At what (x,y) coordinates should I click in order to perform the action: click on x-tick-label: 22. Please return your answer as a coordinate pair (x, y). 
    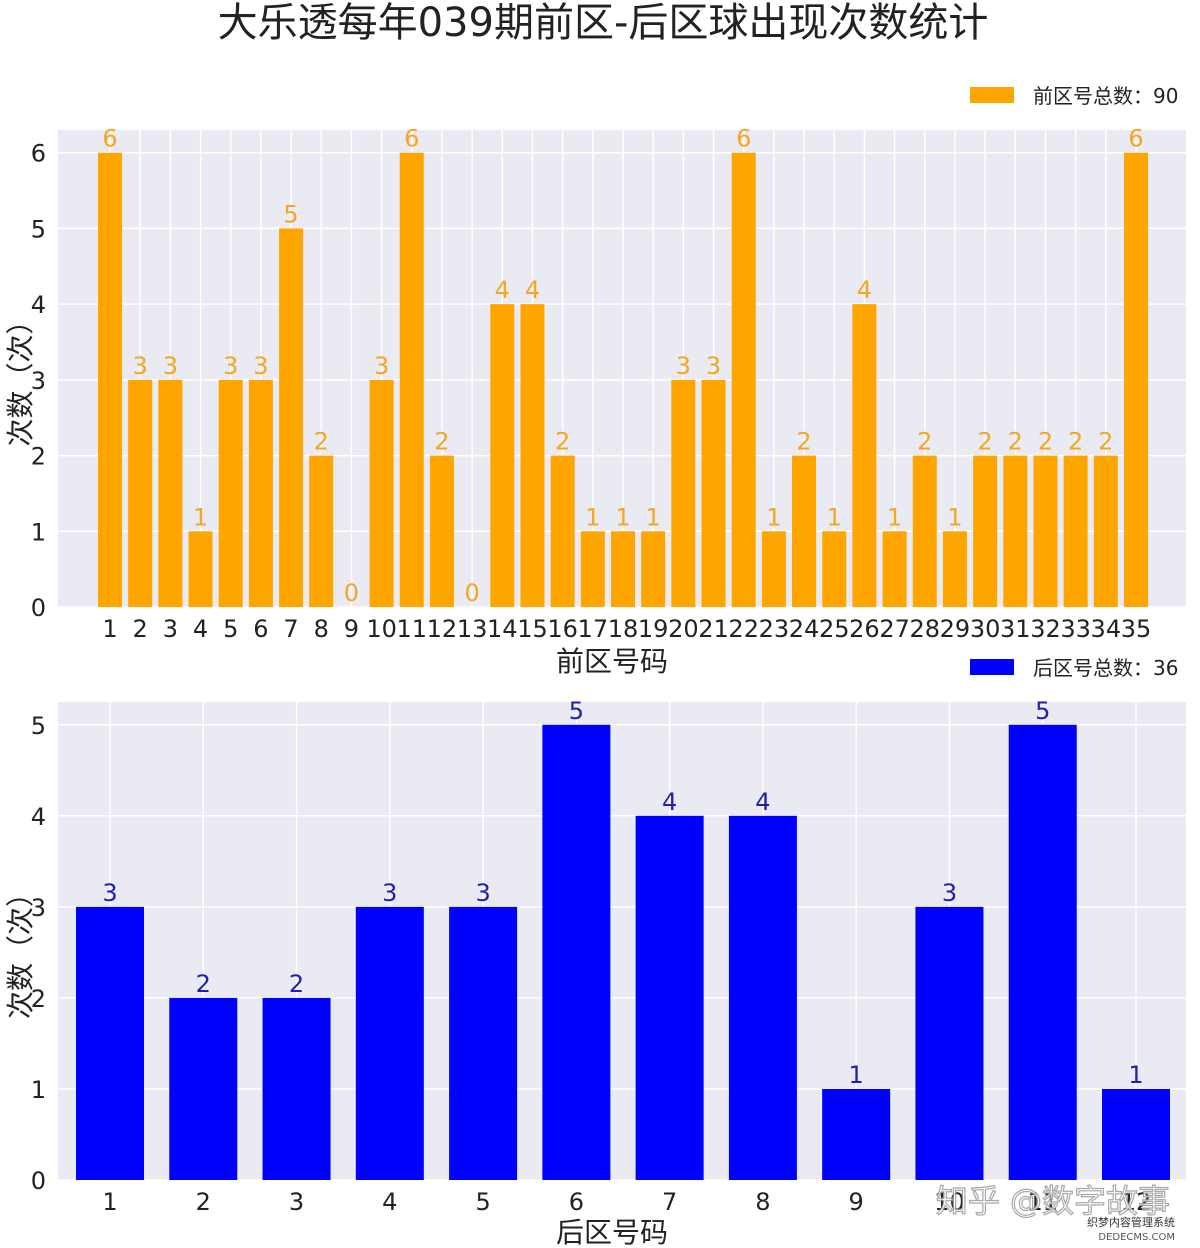
    Looking at the image, I should click on (743, 629).